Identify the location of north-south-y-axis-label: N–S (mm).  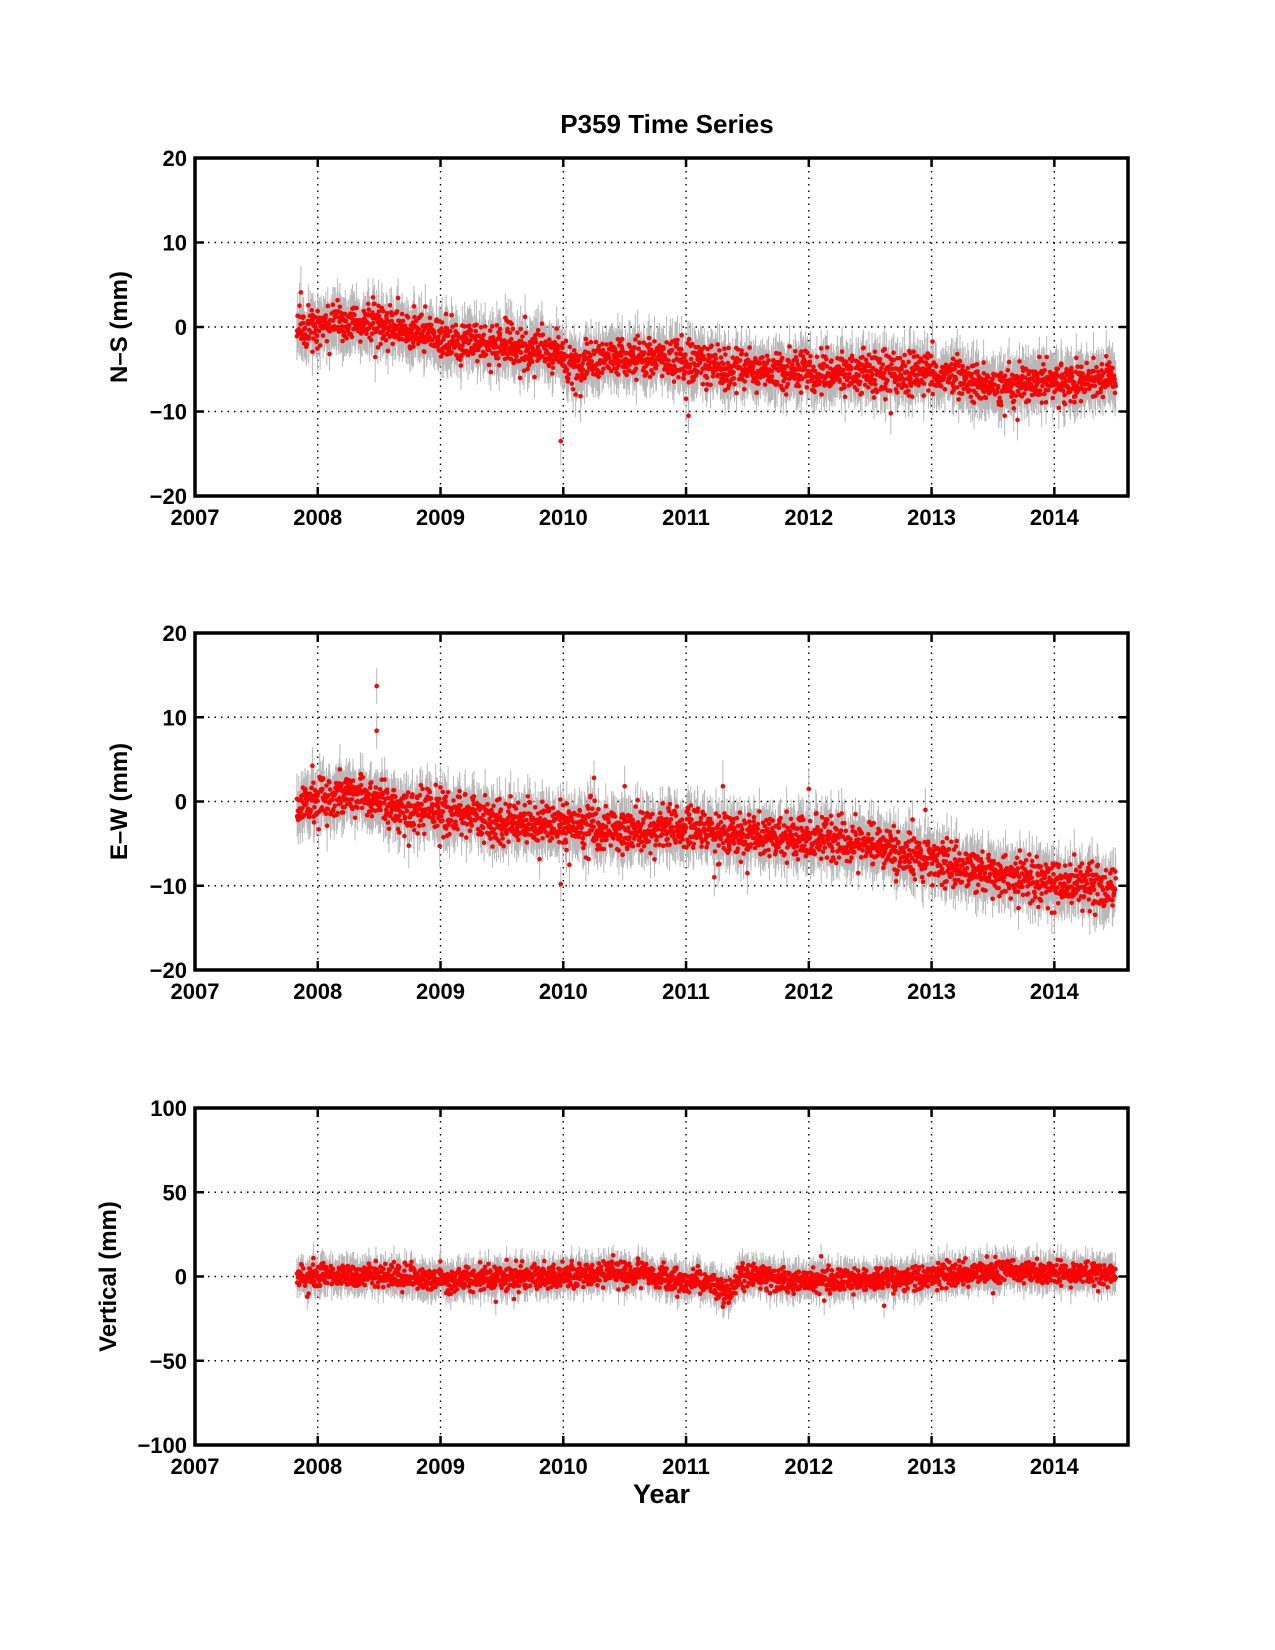
(119, 327).